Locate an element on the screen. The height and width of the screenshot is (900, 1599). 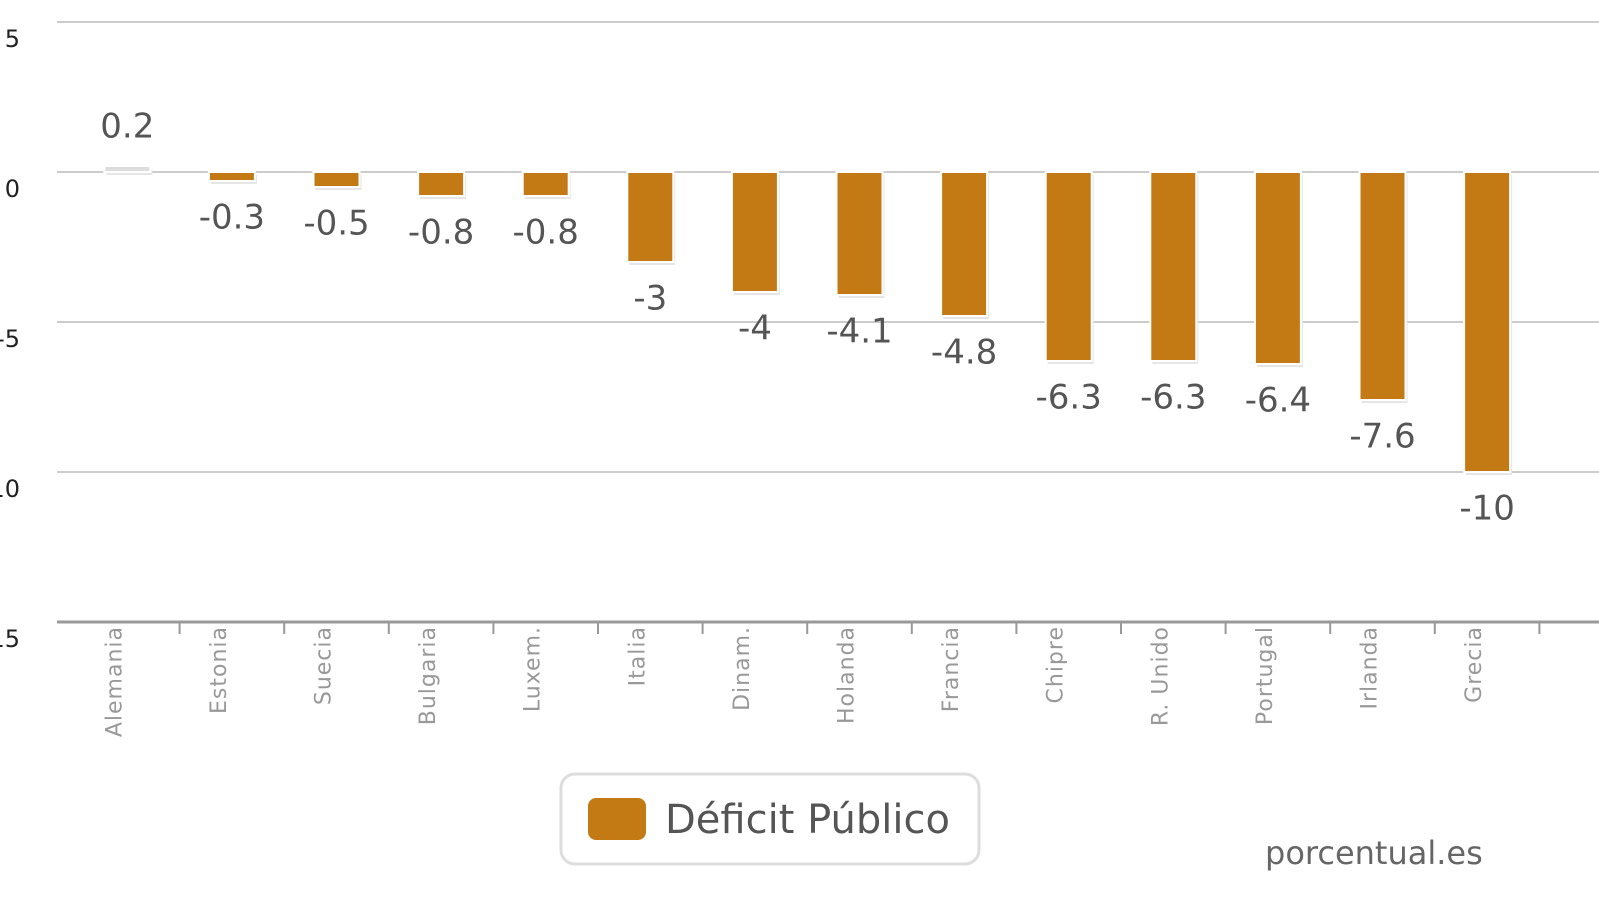
legend-swatch is located at coordinates (617, 819).